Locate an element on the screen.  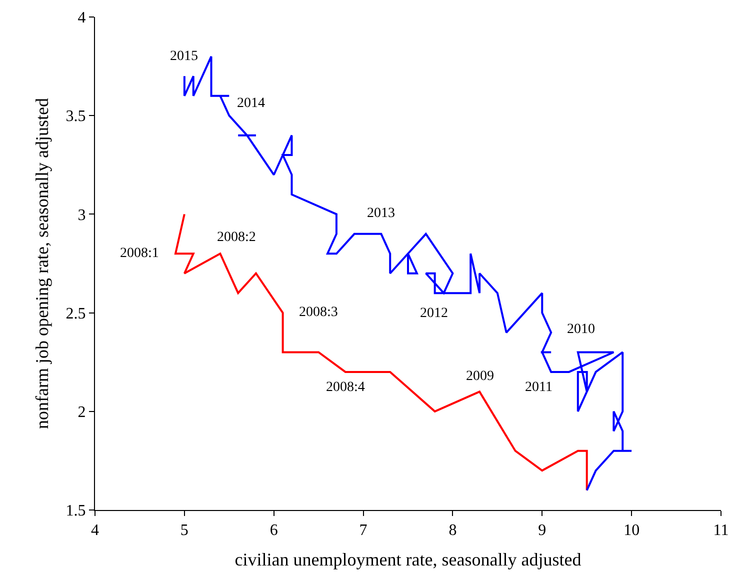
y-tick-label: 3.5 is located at coordinates (76, 117).